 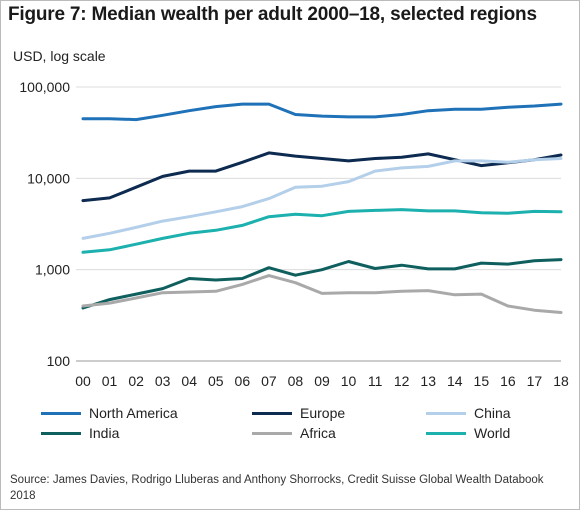 I want to click on series-line-china, so click(x=322, y=198).